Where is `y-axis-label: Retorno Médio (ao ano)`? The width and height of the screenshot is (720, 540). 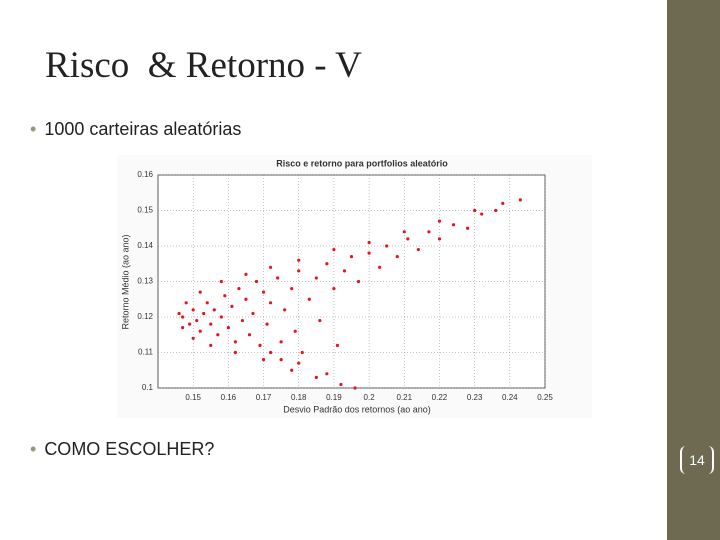
y-axis-label: Retorno Médio (ao ano) is located at coordinates (125, 281).